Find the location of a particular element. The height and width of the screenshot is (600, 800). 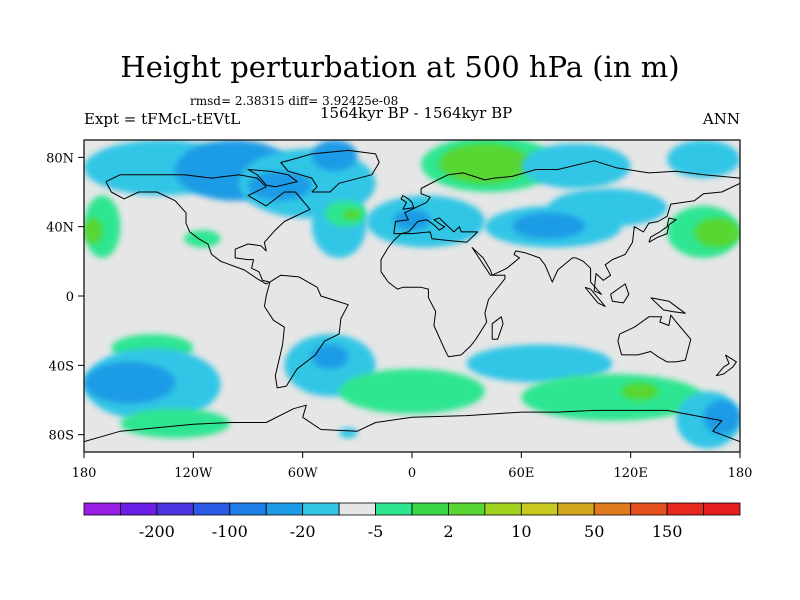

stats-text: rmsd= 2.38315 diff= 3.92425e-08 is located at coordinates (294, 101).